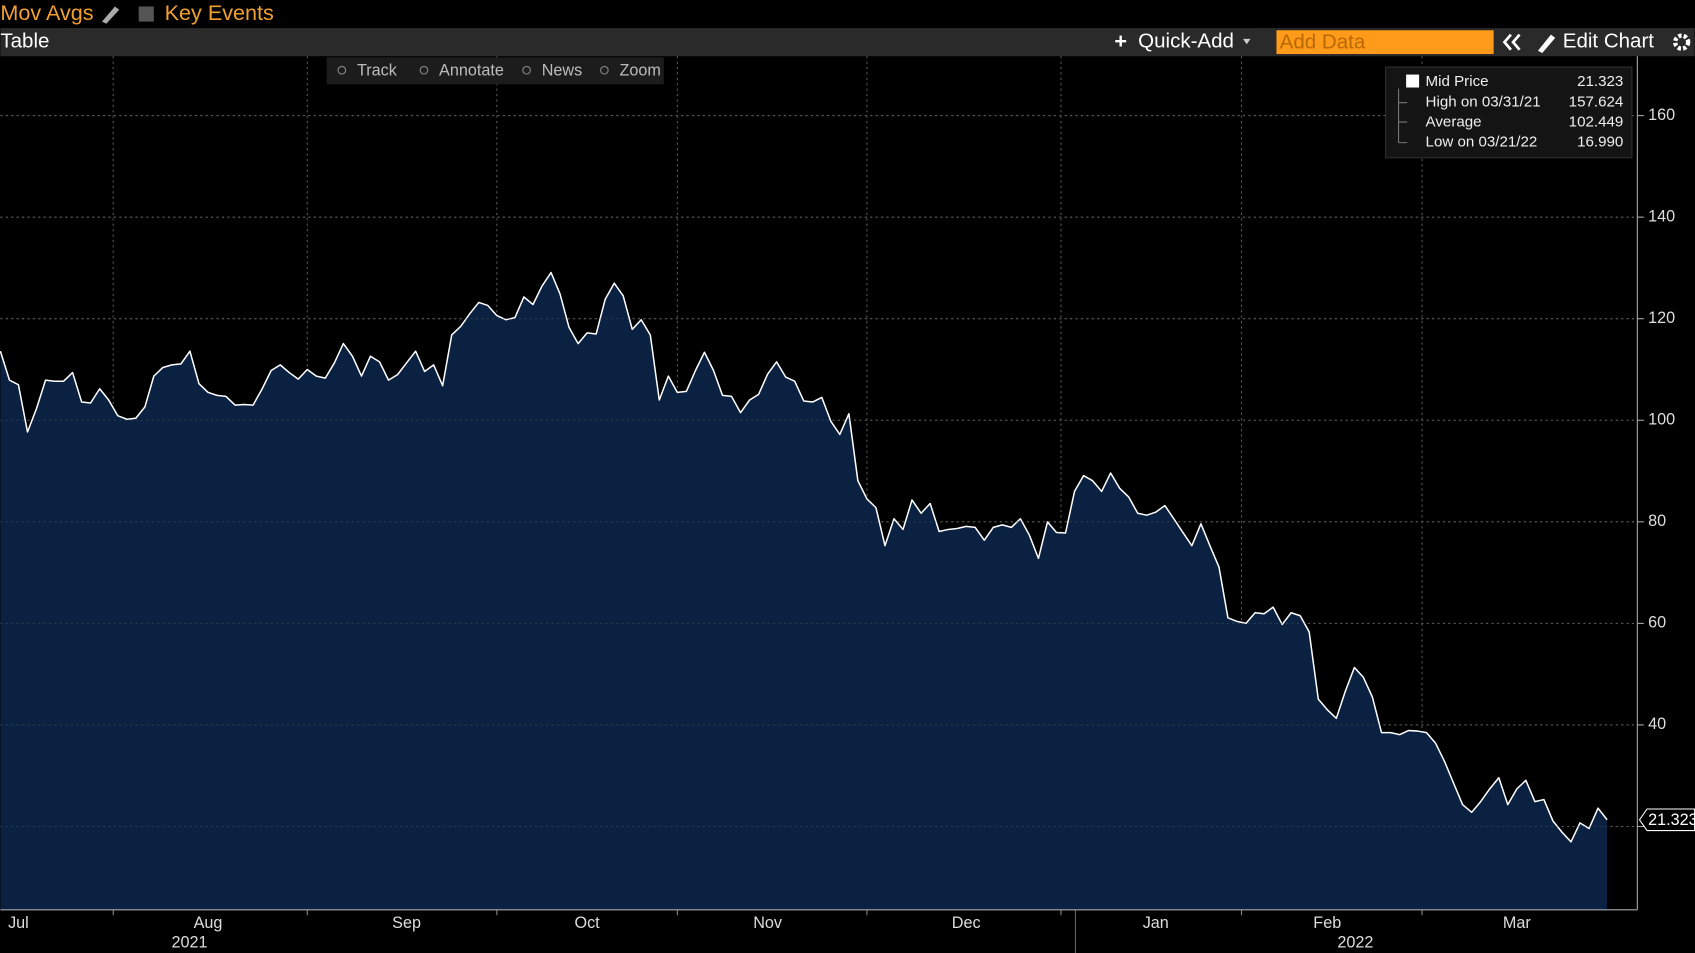 The height and width of the screenshot is (953, 1695). Describe the element at coordinates (588, 923) in the screenshot. I see `x-tick-label: Oct` at that location.